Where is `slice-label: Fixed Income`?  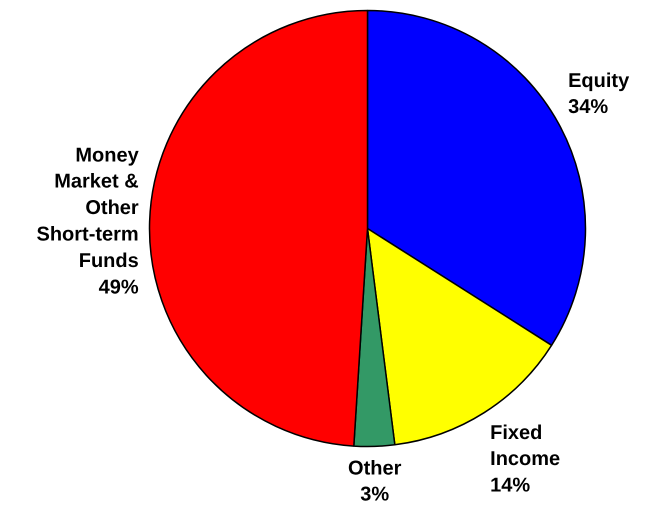
slice-label: Fixed Income is located at coordinates (525, 446).